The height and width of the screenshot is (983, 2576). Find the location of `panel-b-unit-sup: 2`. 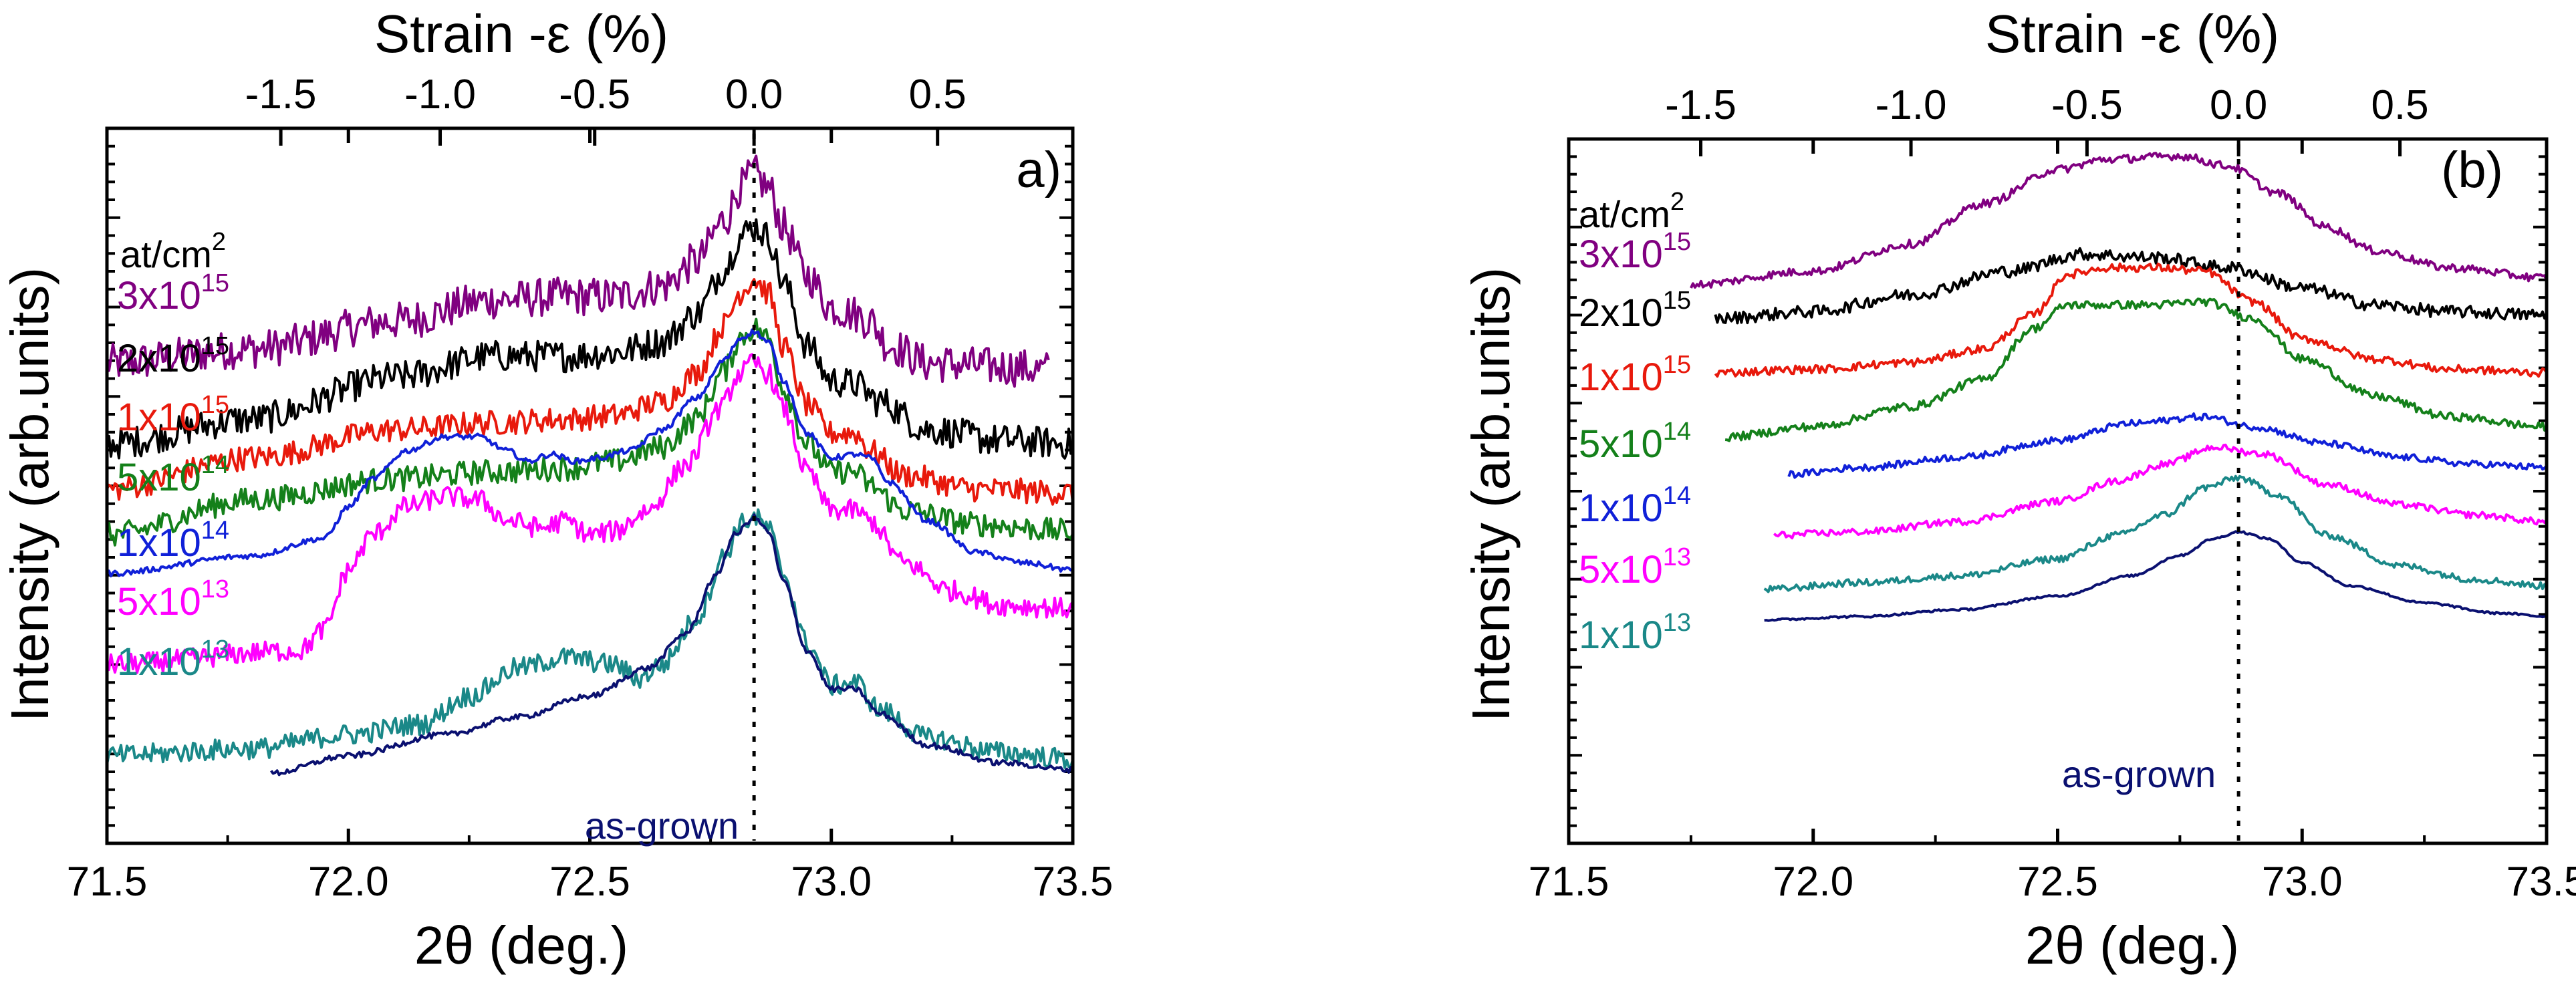

panel-b-unit-sup: 2 is located at coordinates (1677, 202).